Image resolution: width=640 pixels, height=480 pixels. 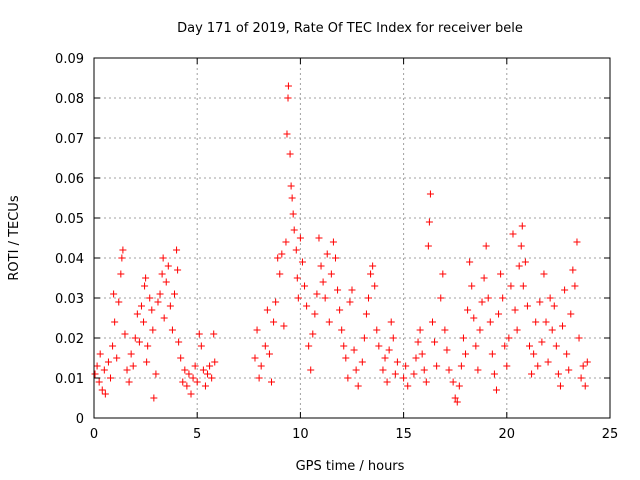 What do you see at coordinates (69, 379) in the screenshot?
I see `y-tick-label: 0.01` at bounding box center [69, 379].